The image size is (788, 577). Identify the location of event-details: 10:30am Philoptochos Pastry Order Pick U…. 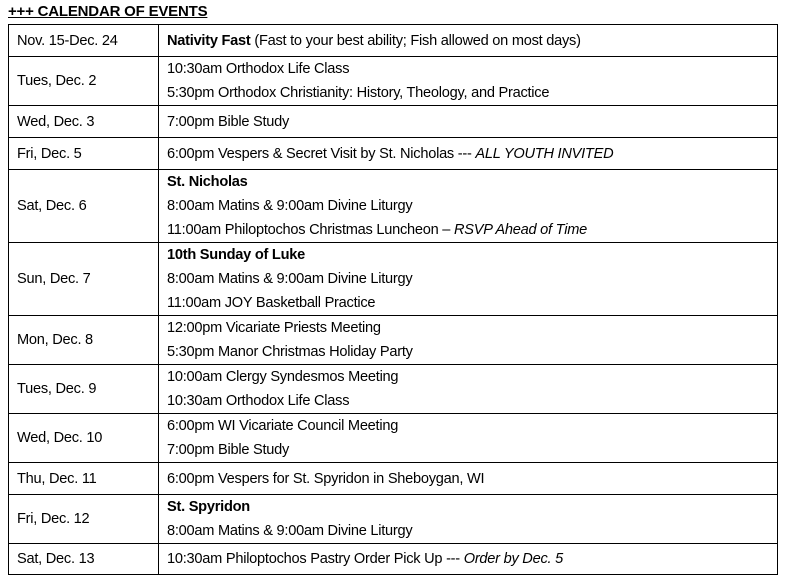
(468, 559).